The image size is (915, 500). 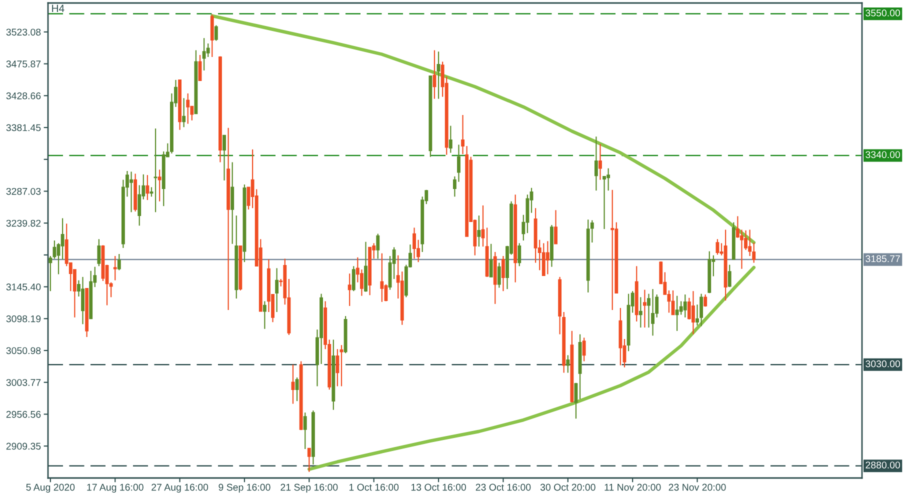 I want to click on ref-line-label: 3185.77, so click(x=883, y=258).